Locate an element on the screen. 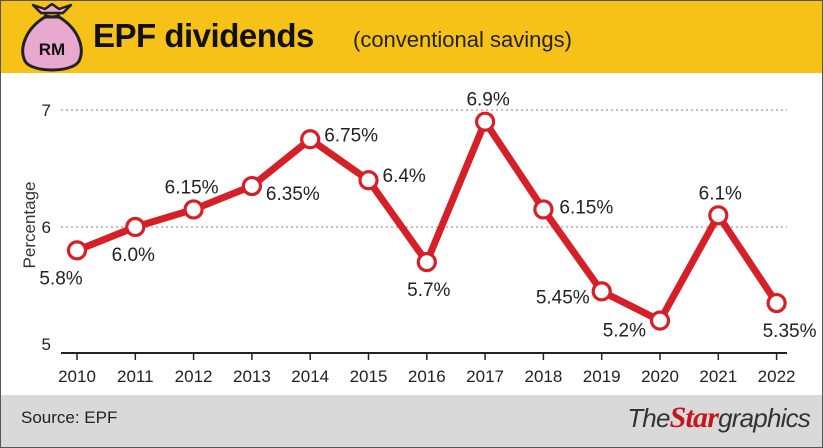  y-tick-label: 7 is located at coordinates (46, 110).